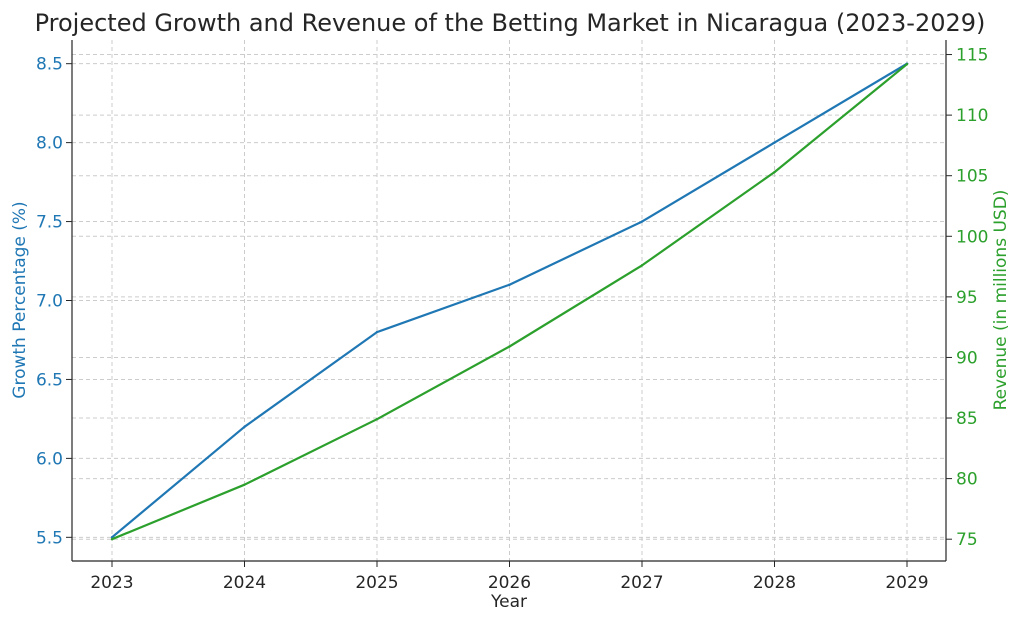 The height and width of the screenshot is (621, 1024). I want to click on x-tick-label: 2024, so click(244, 583).